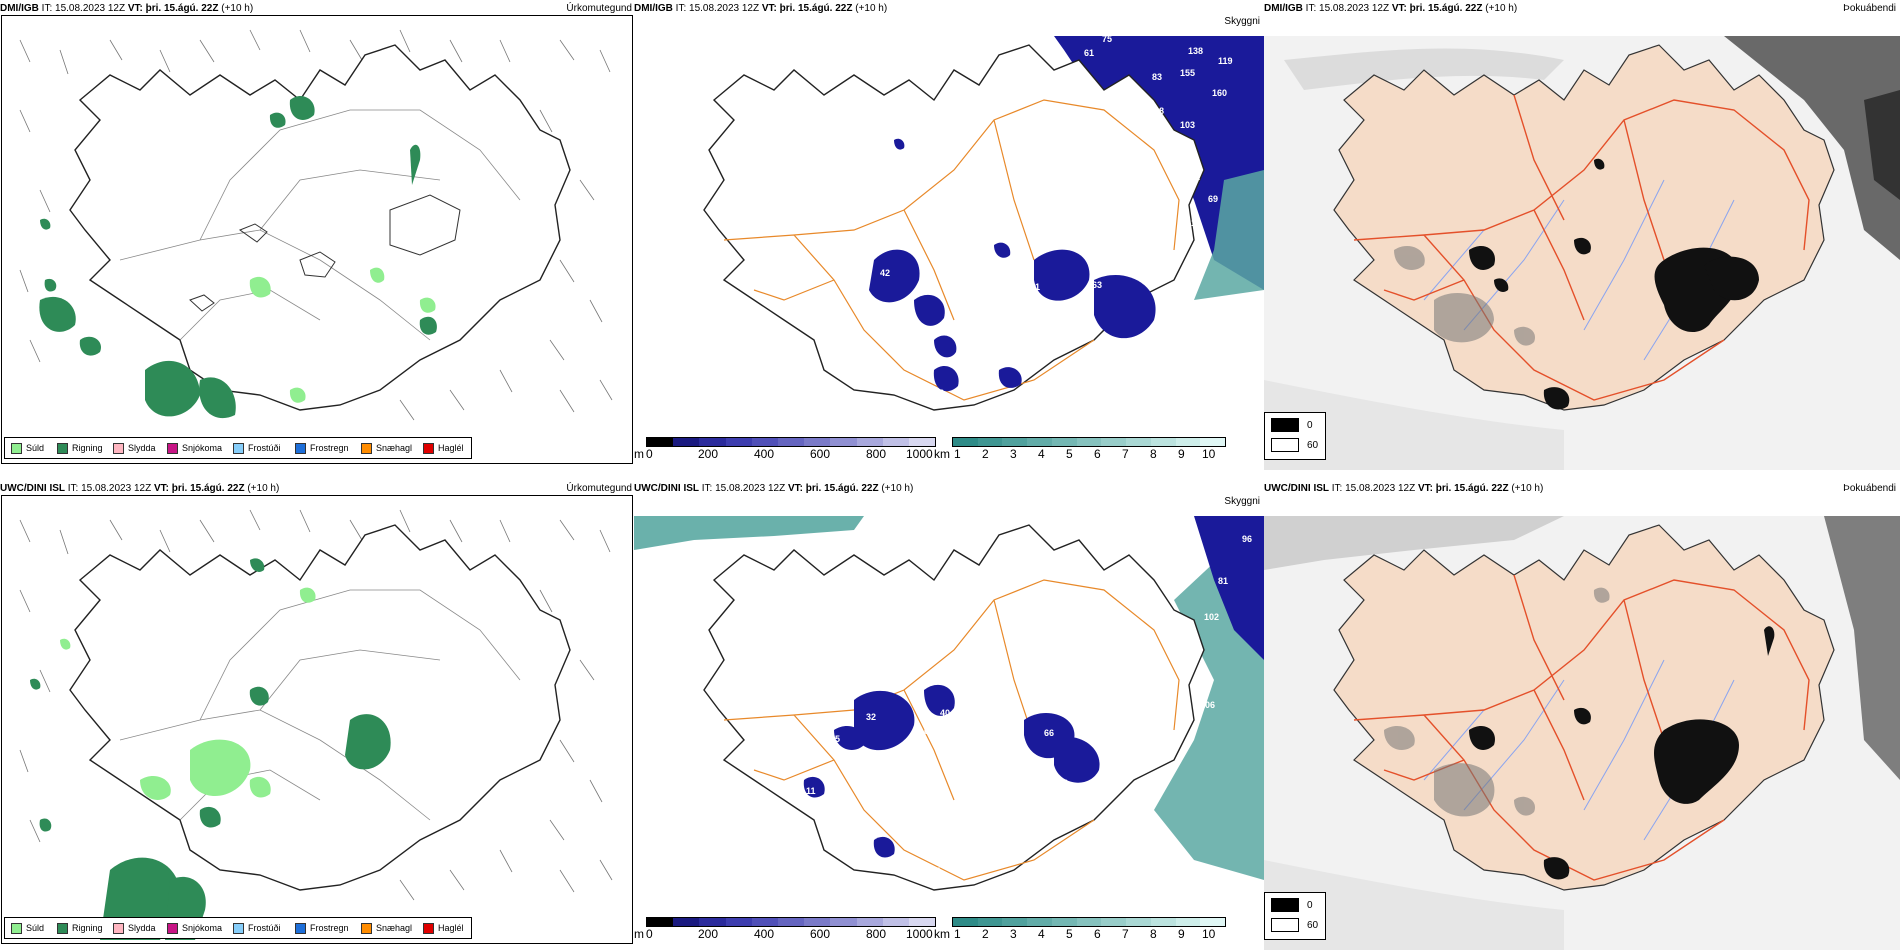 The height and width of the screenshot is (950, 1900). I want to click on lead-time: (+10 h), so click(871, 8).